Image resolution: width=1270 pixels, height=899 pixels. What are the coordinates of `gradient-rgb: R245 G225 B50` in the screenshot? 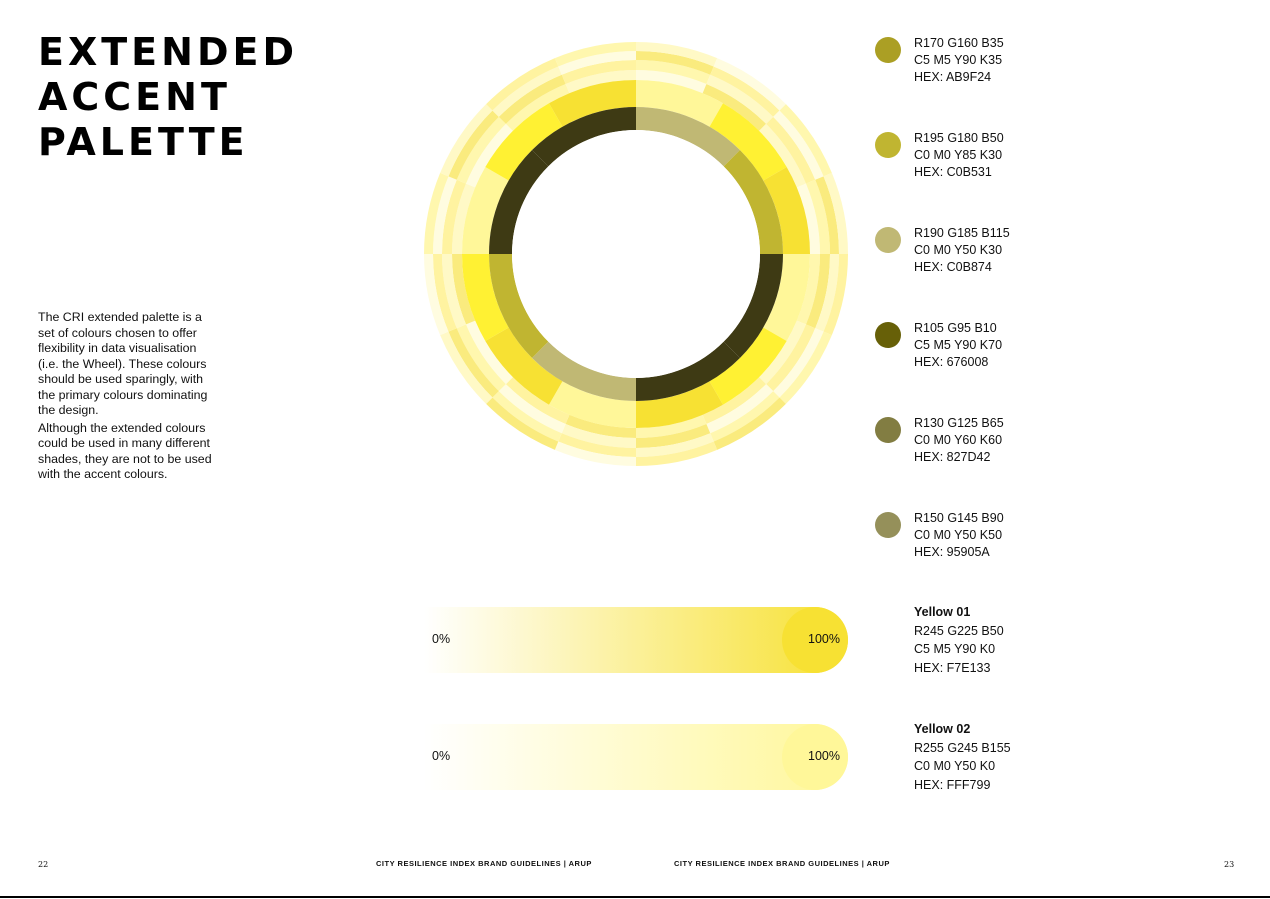 It's located at (959, 630).